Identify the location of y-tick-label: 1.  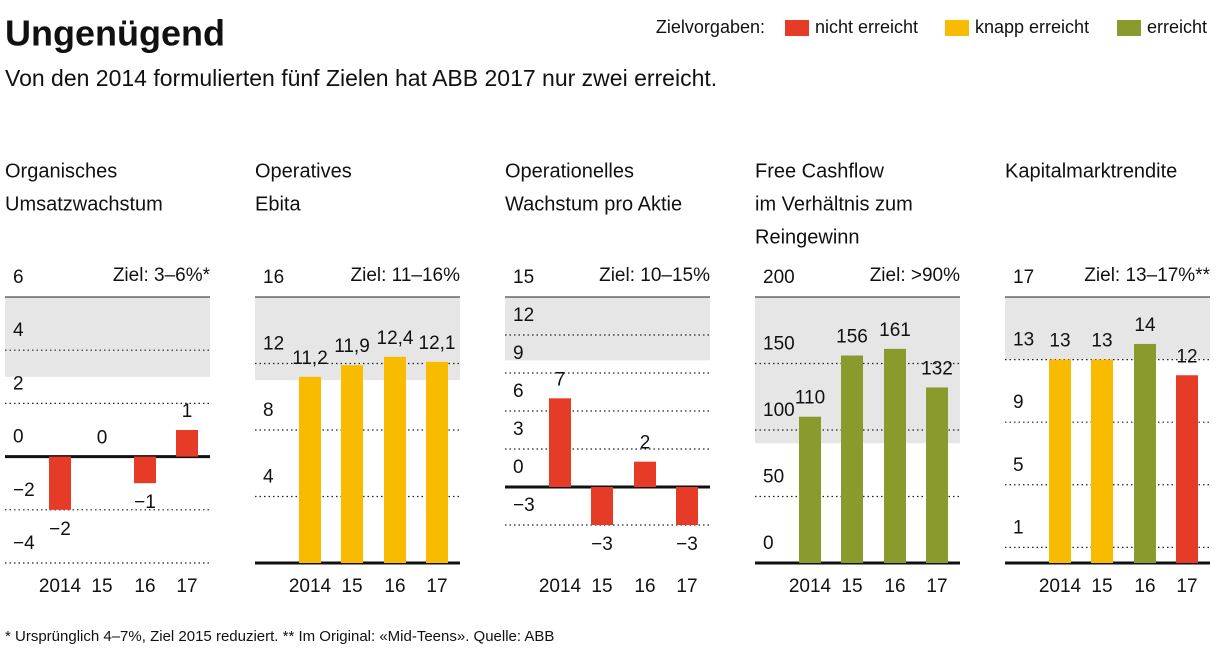
(1018, 527).